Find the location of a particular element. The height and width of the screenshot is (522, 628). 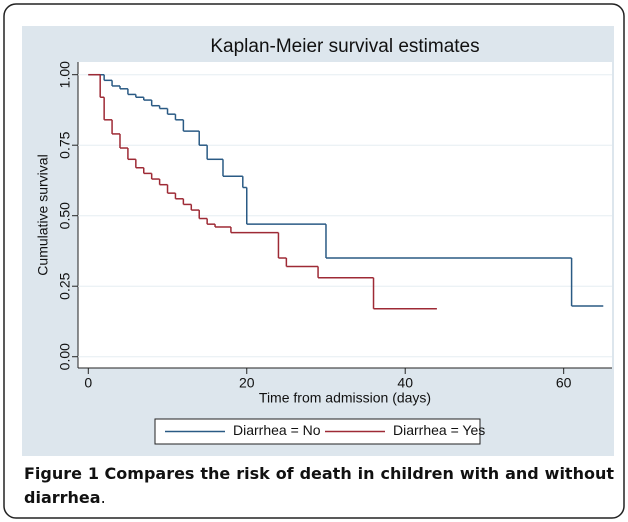

x-tick-label: 40 is located at coordinates (405, 383).